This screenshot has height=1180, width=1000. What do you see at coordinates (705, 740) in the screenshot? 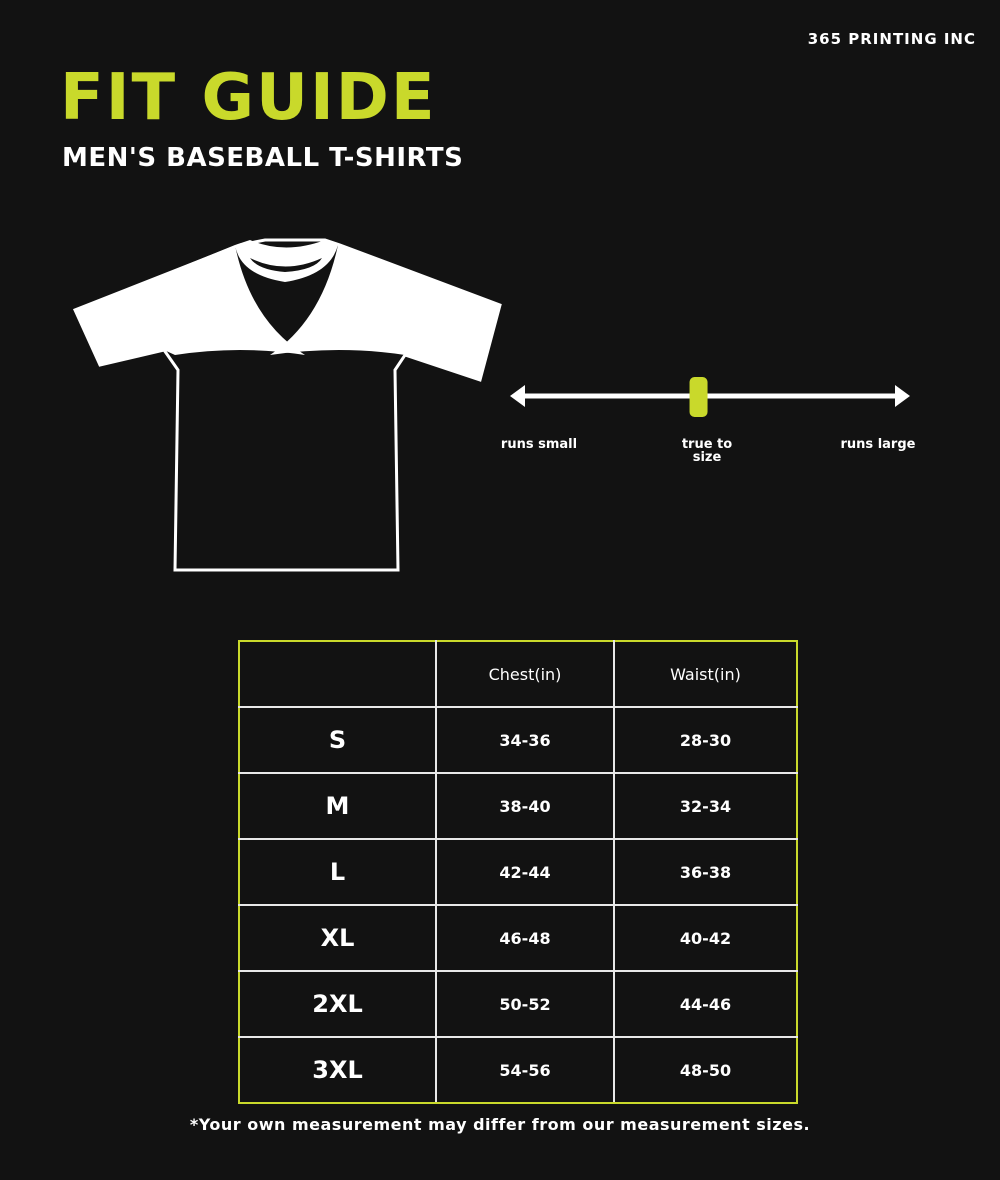
I see `cell-waist: 28-30` at bounding box center [705, 740].